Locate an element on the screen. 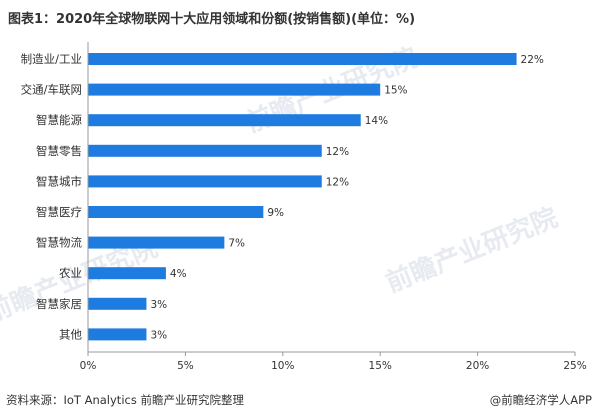 The height and width of the screenshot is (417, 600). x-tick-label-2: 10% is located at coordinates (282, 366).